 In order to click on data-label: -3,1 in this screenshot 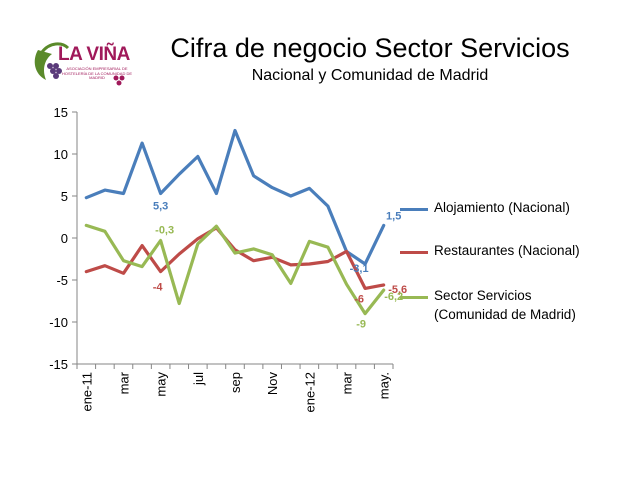, I will do `click(359, 269)`.